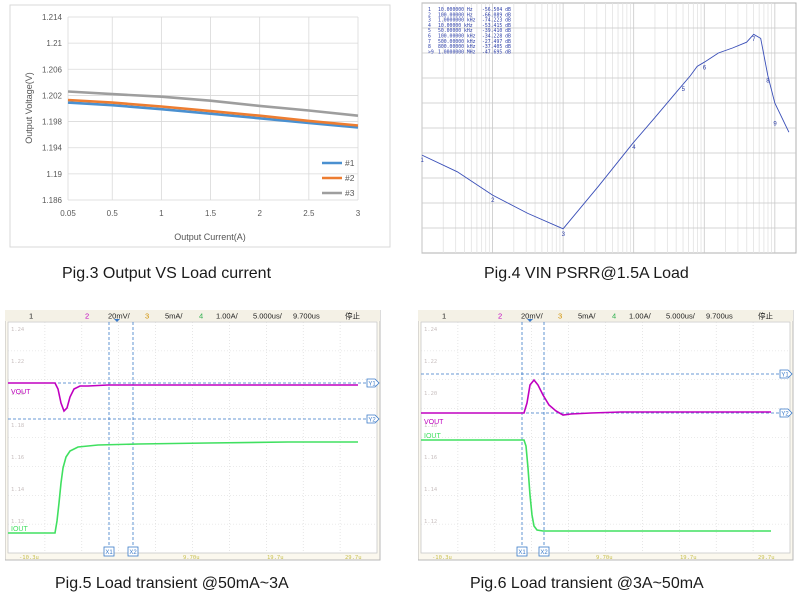 This screenshot has width=800, height=605. I want to click on fig3-y-axis-label: Output Voltage(V), so click(29, 108).